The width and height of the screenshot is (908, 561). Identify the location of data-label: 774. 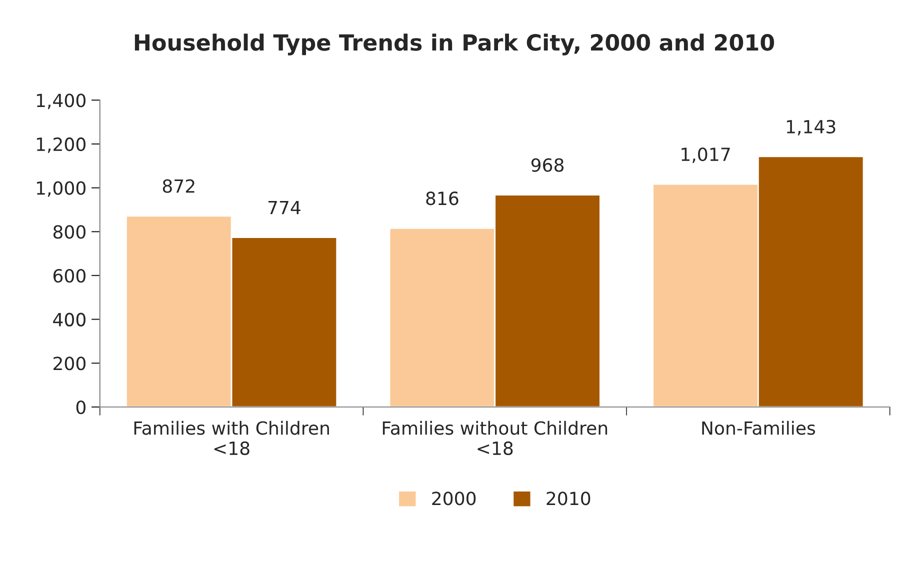
(284, 207).